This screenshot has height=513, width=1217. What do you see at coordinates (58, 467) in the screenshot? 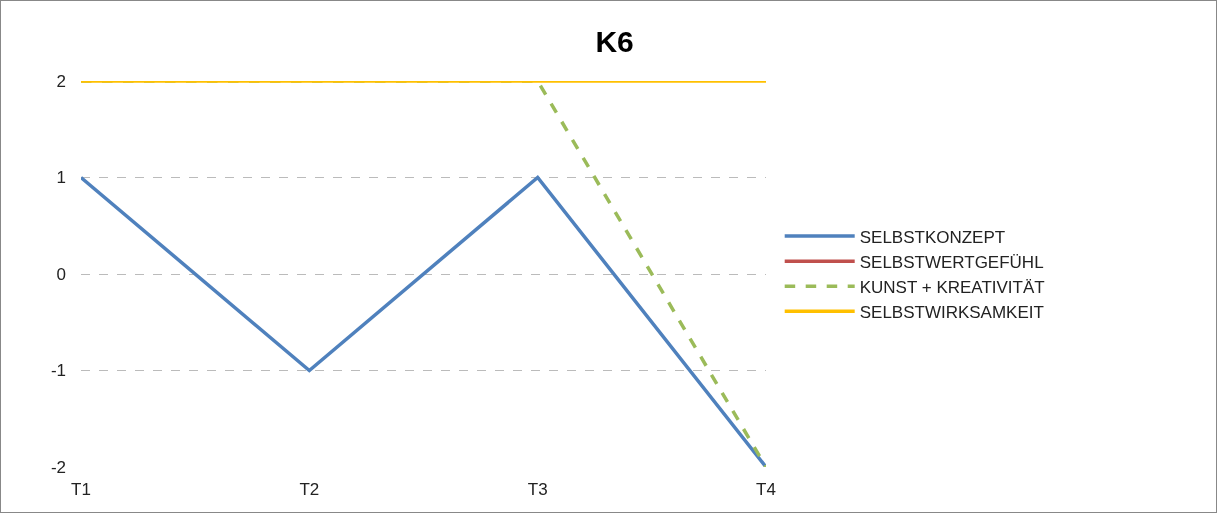
I see `y-tick-label: -2` at bounding box center [58, 467].